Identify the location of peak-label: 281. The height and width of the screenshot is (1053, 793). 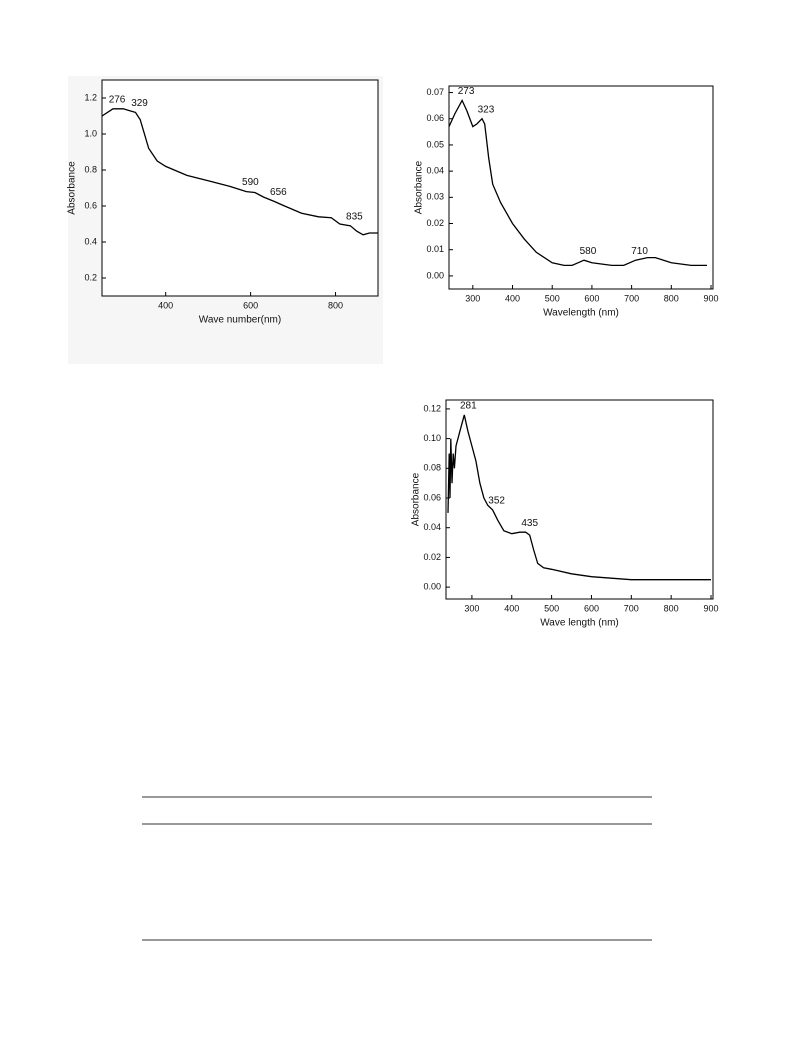
(468, 405).